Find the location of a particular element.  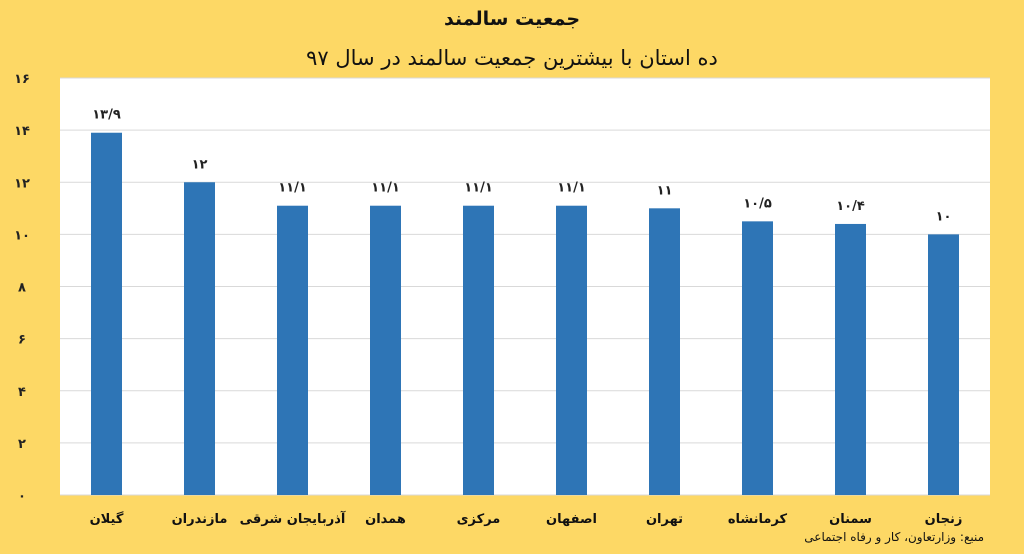

x-tick-label: گیلان is located at coordinates (107, 519).